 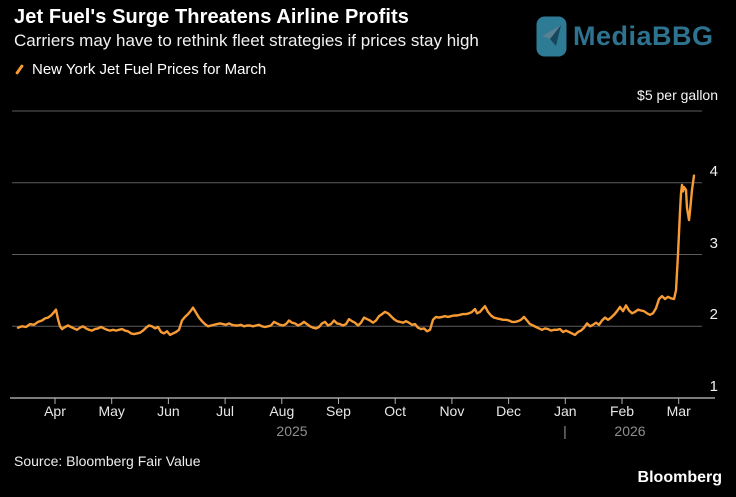 What do you see at coordinates (565, 411) in the screenshot?
I see `x-tick-label-jan: Jan` at bounding box center [565, 411].